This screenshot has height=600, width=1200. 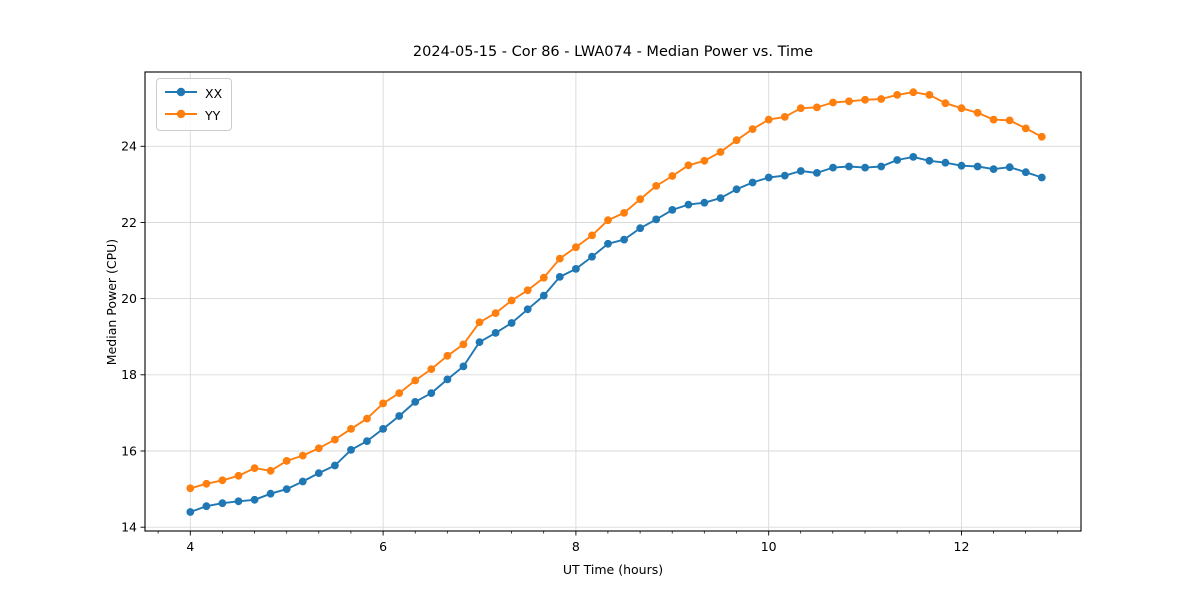 What do you see at coordinates (129, 298) in the screenshot?
I see `y-tick-label: 20` at bounding box center [129, 298].